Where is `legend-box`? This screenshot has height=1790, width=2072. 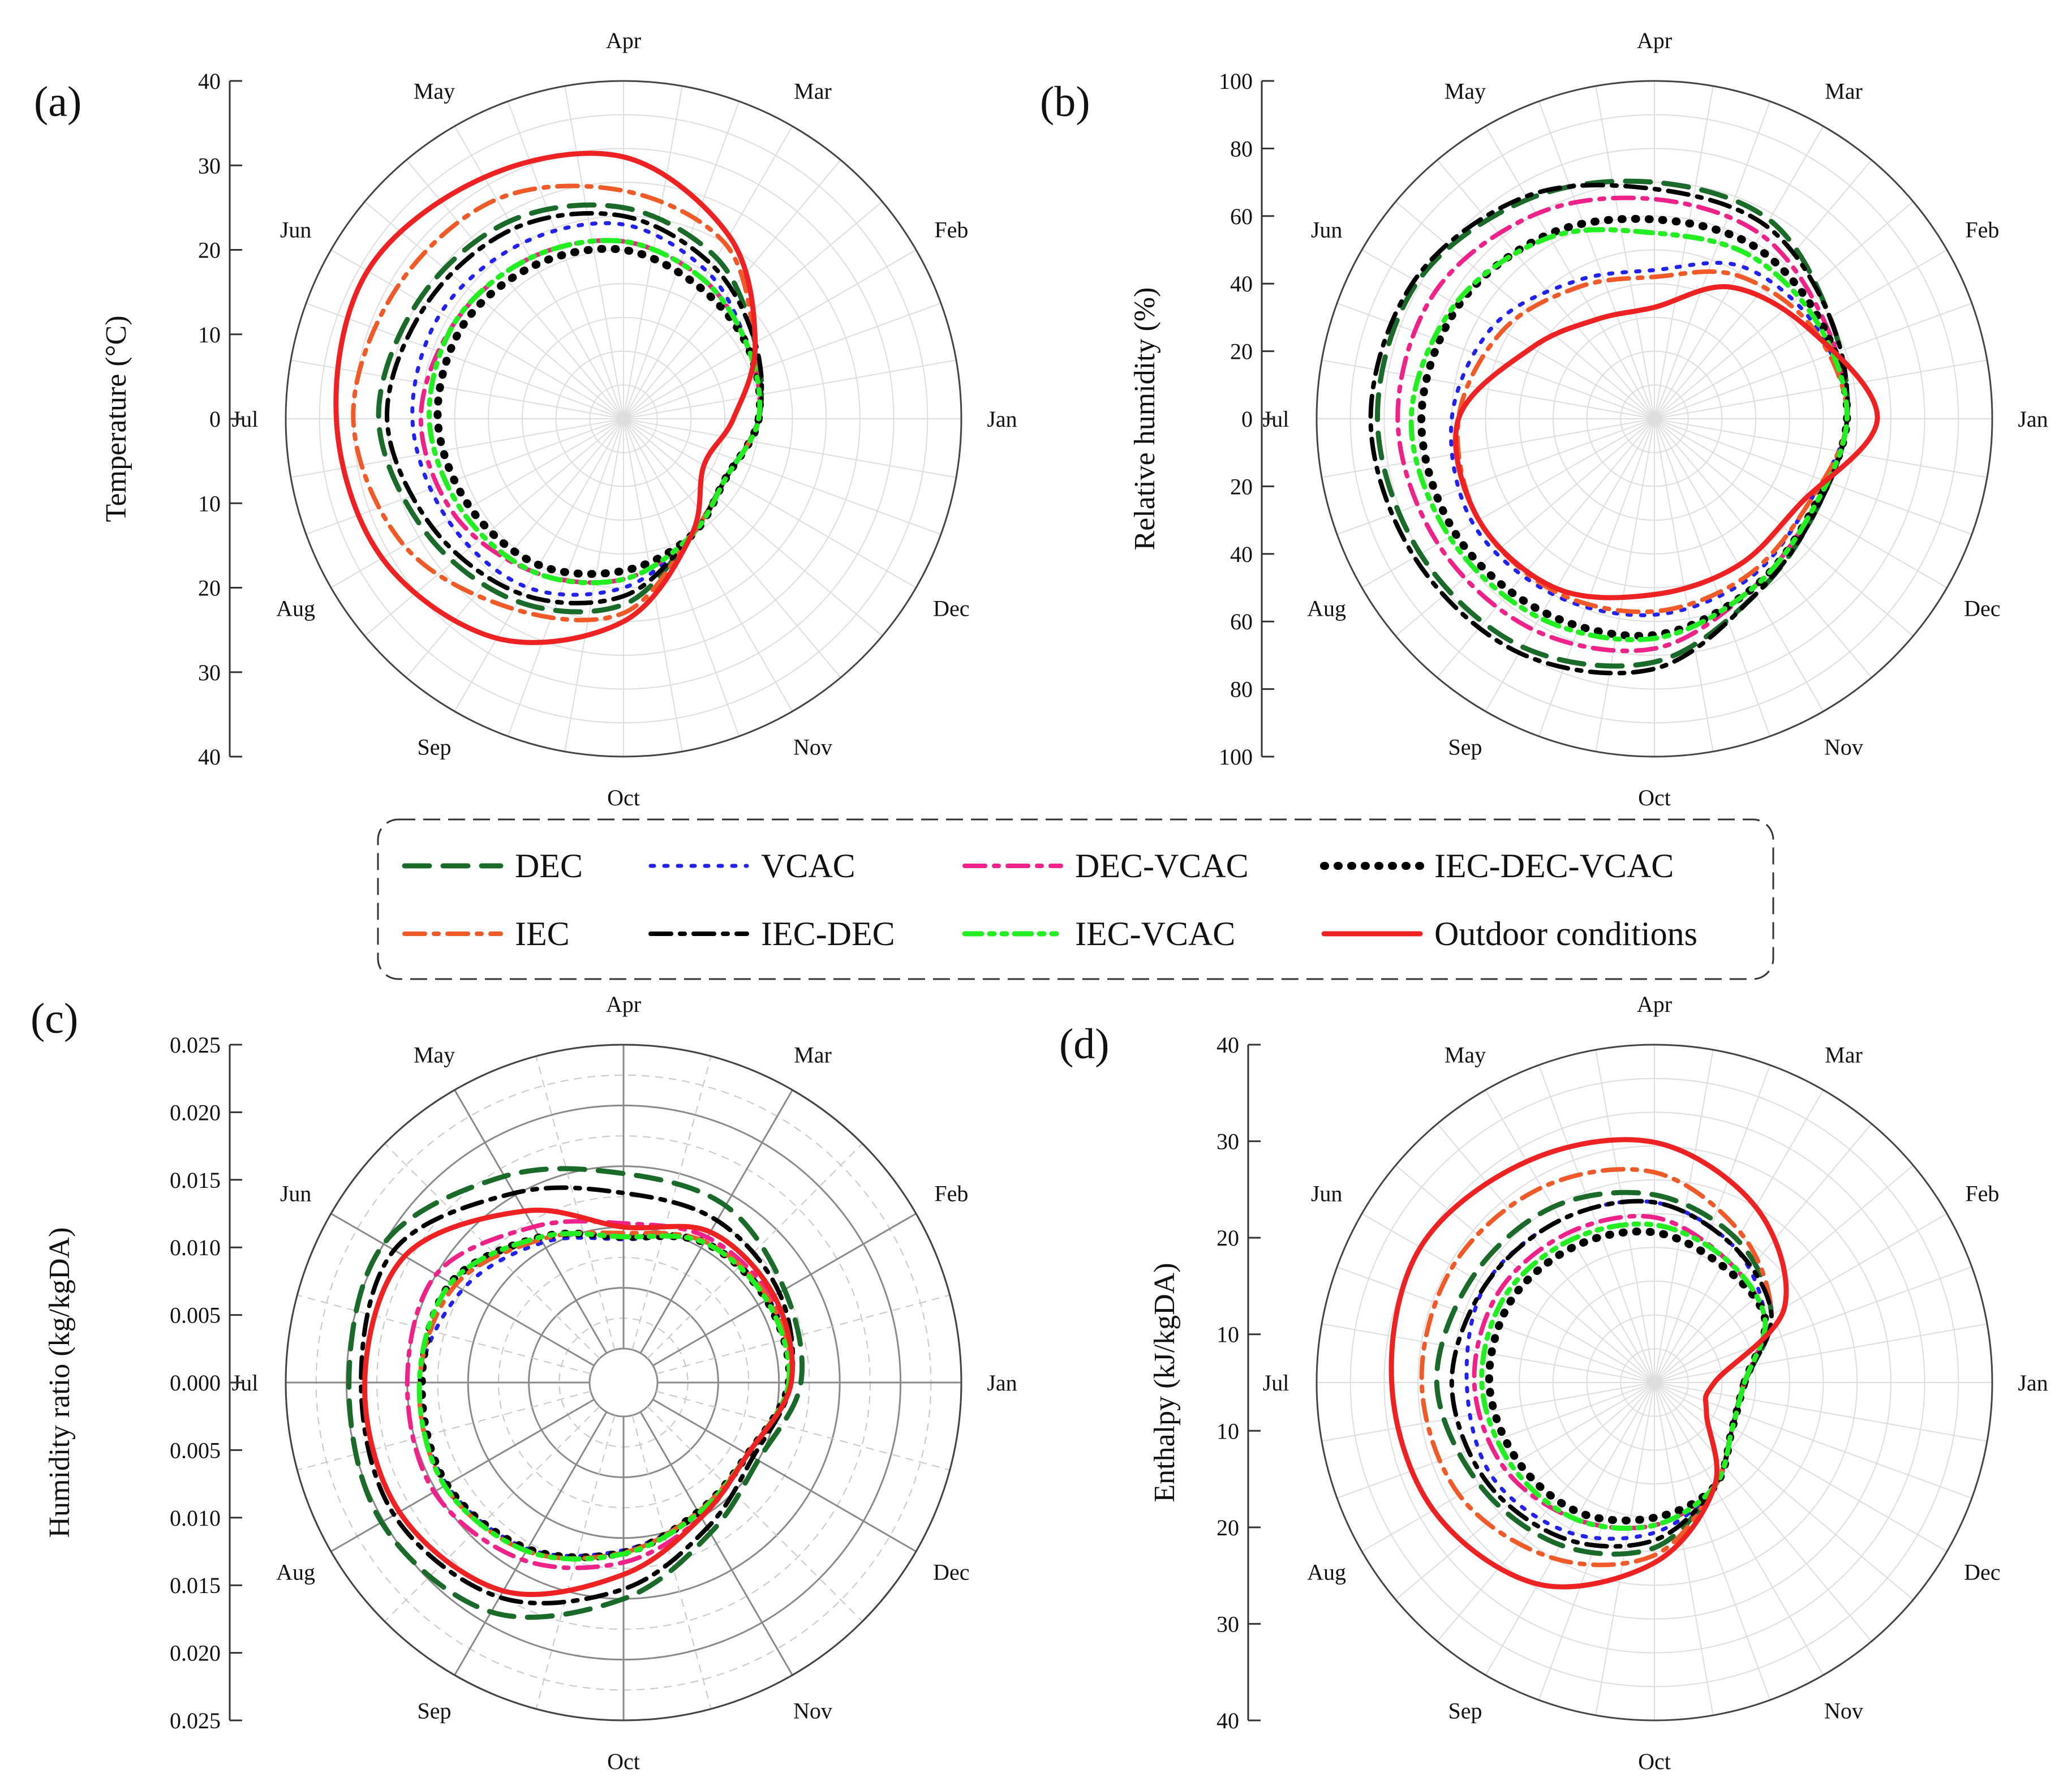 legend-box is located at coordinates (1075, 899).